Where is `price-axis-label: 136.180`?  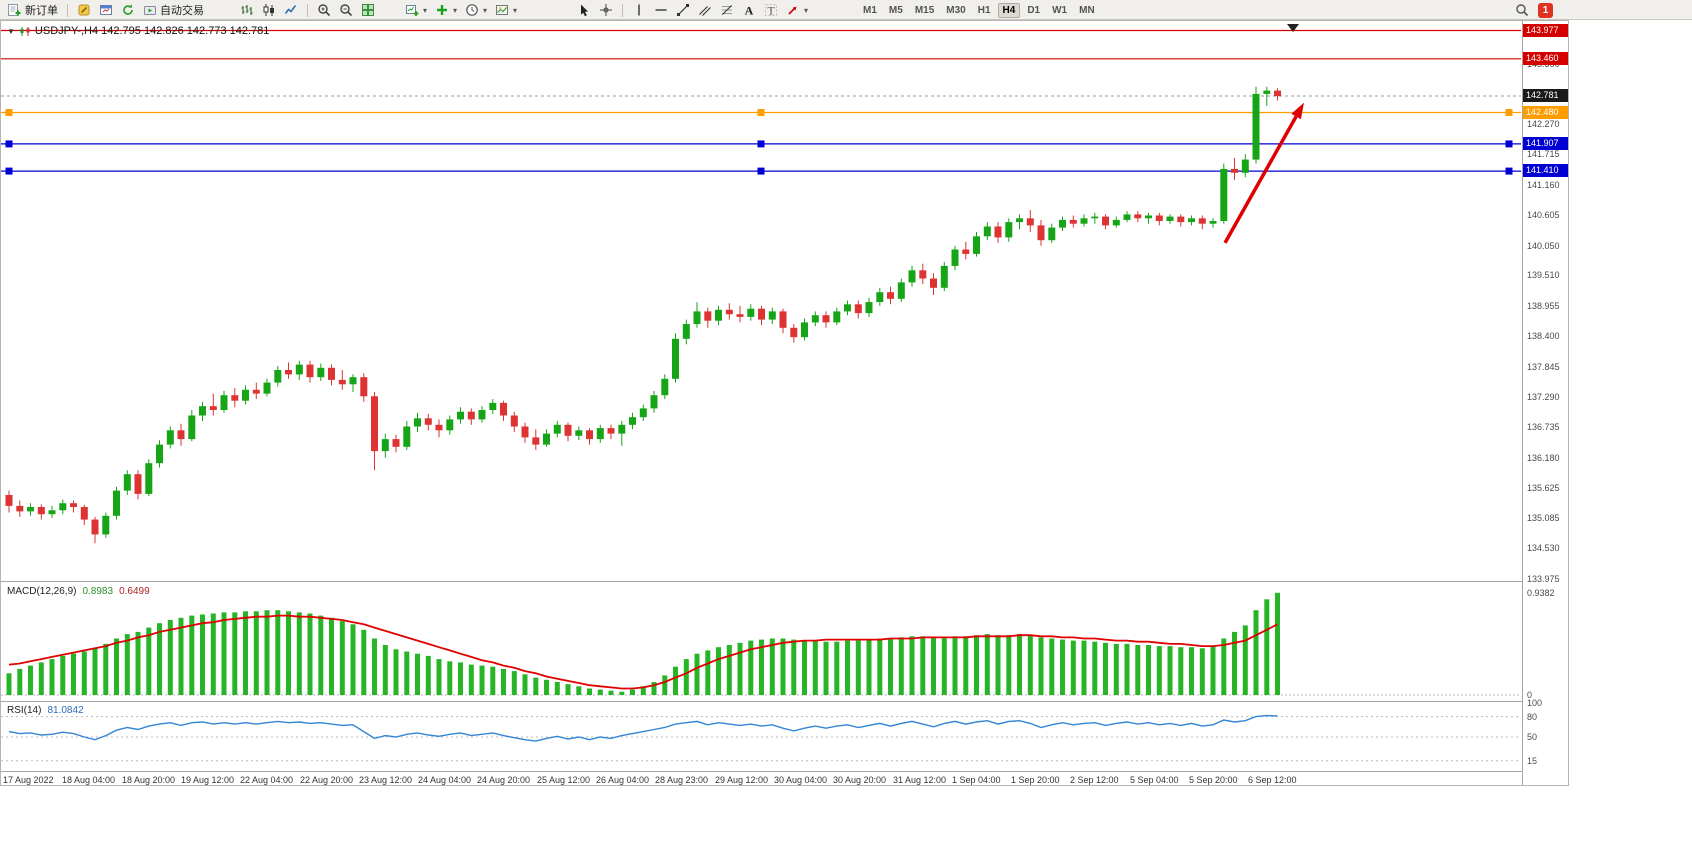
price-axis-label: 136.180 is located at coordinates (1543, 457).